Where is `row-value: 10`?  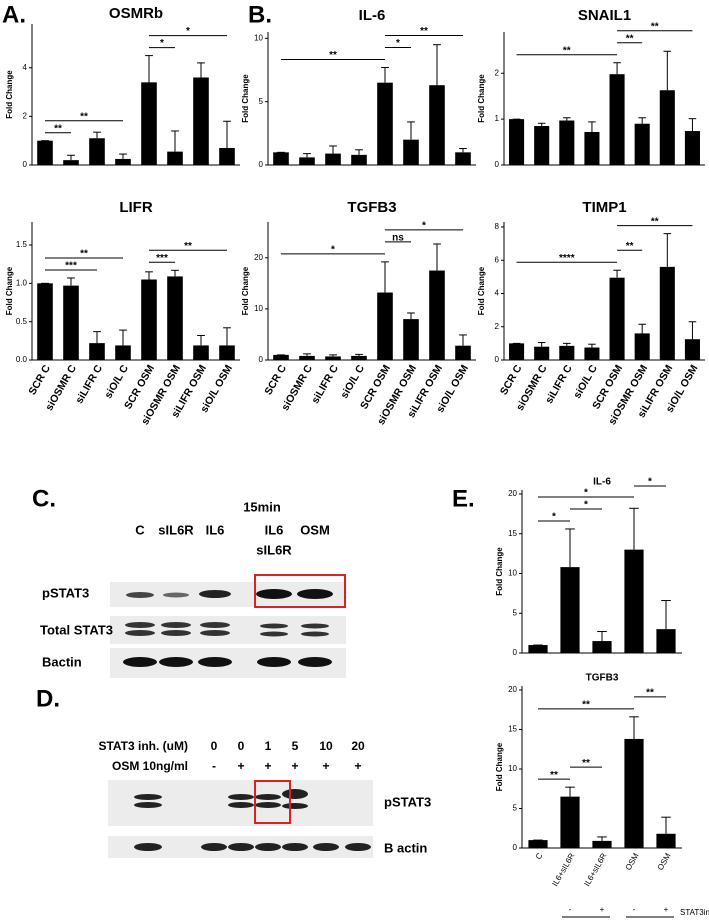
row-value: 10 is located at coordinates (326, 746).